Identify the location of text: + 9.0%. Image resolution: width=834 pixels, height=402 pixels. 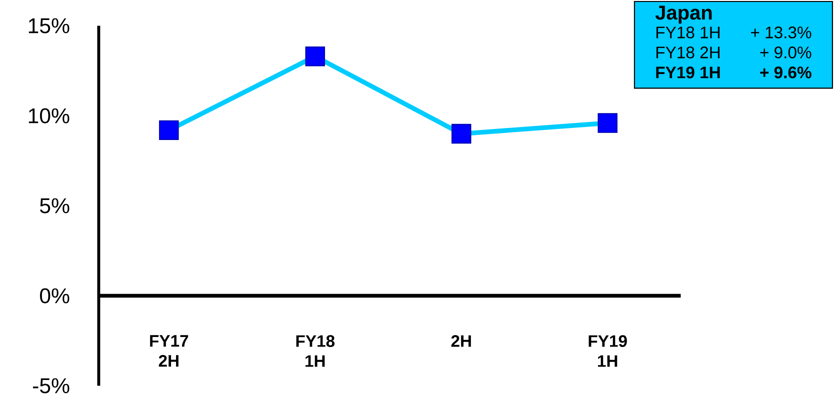
(786, 52).